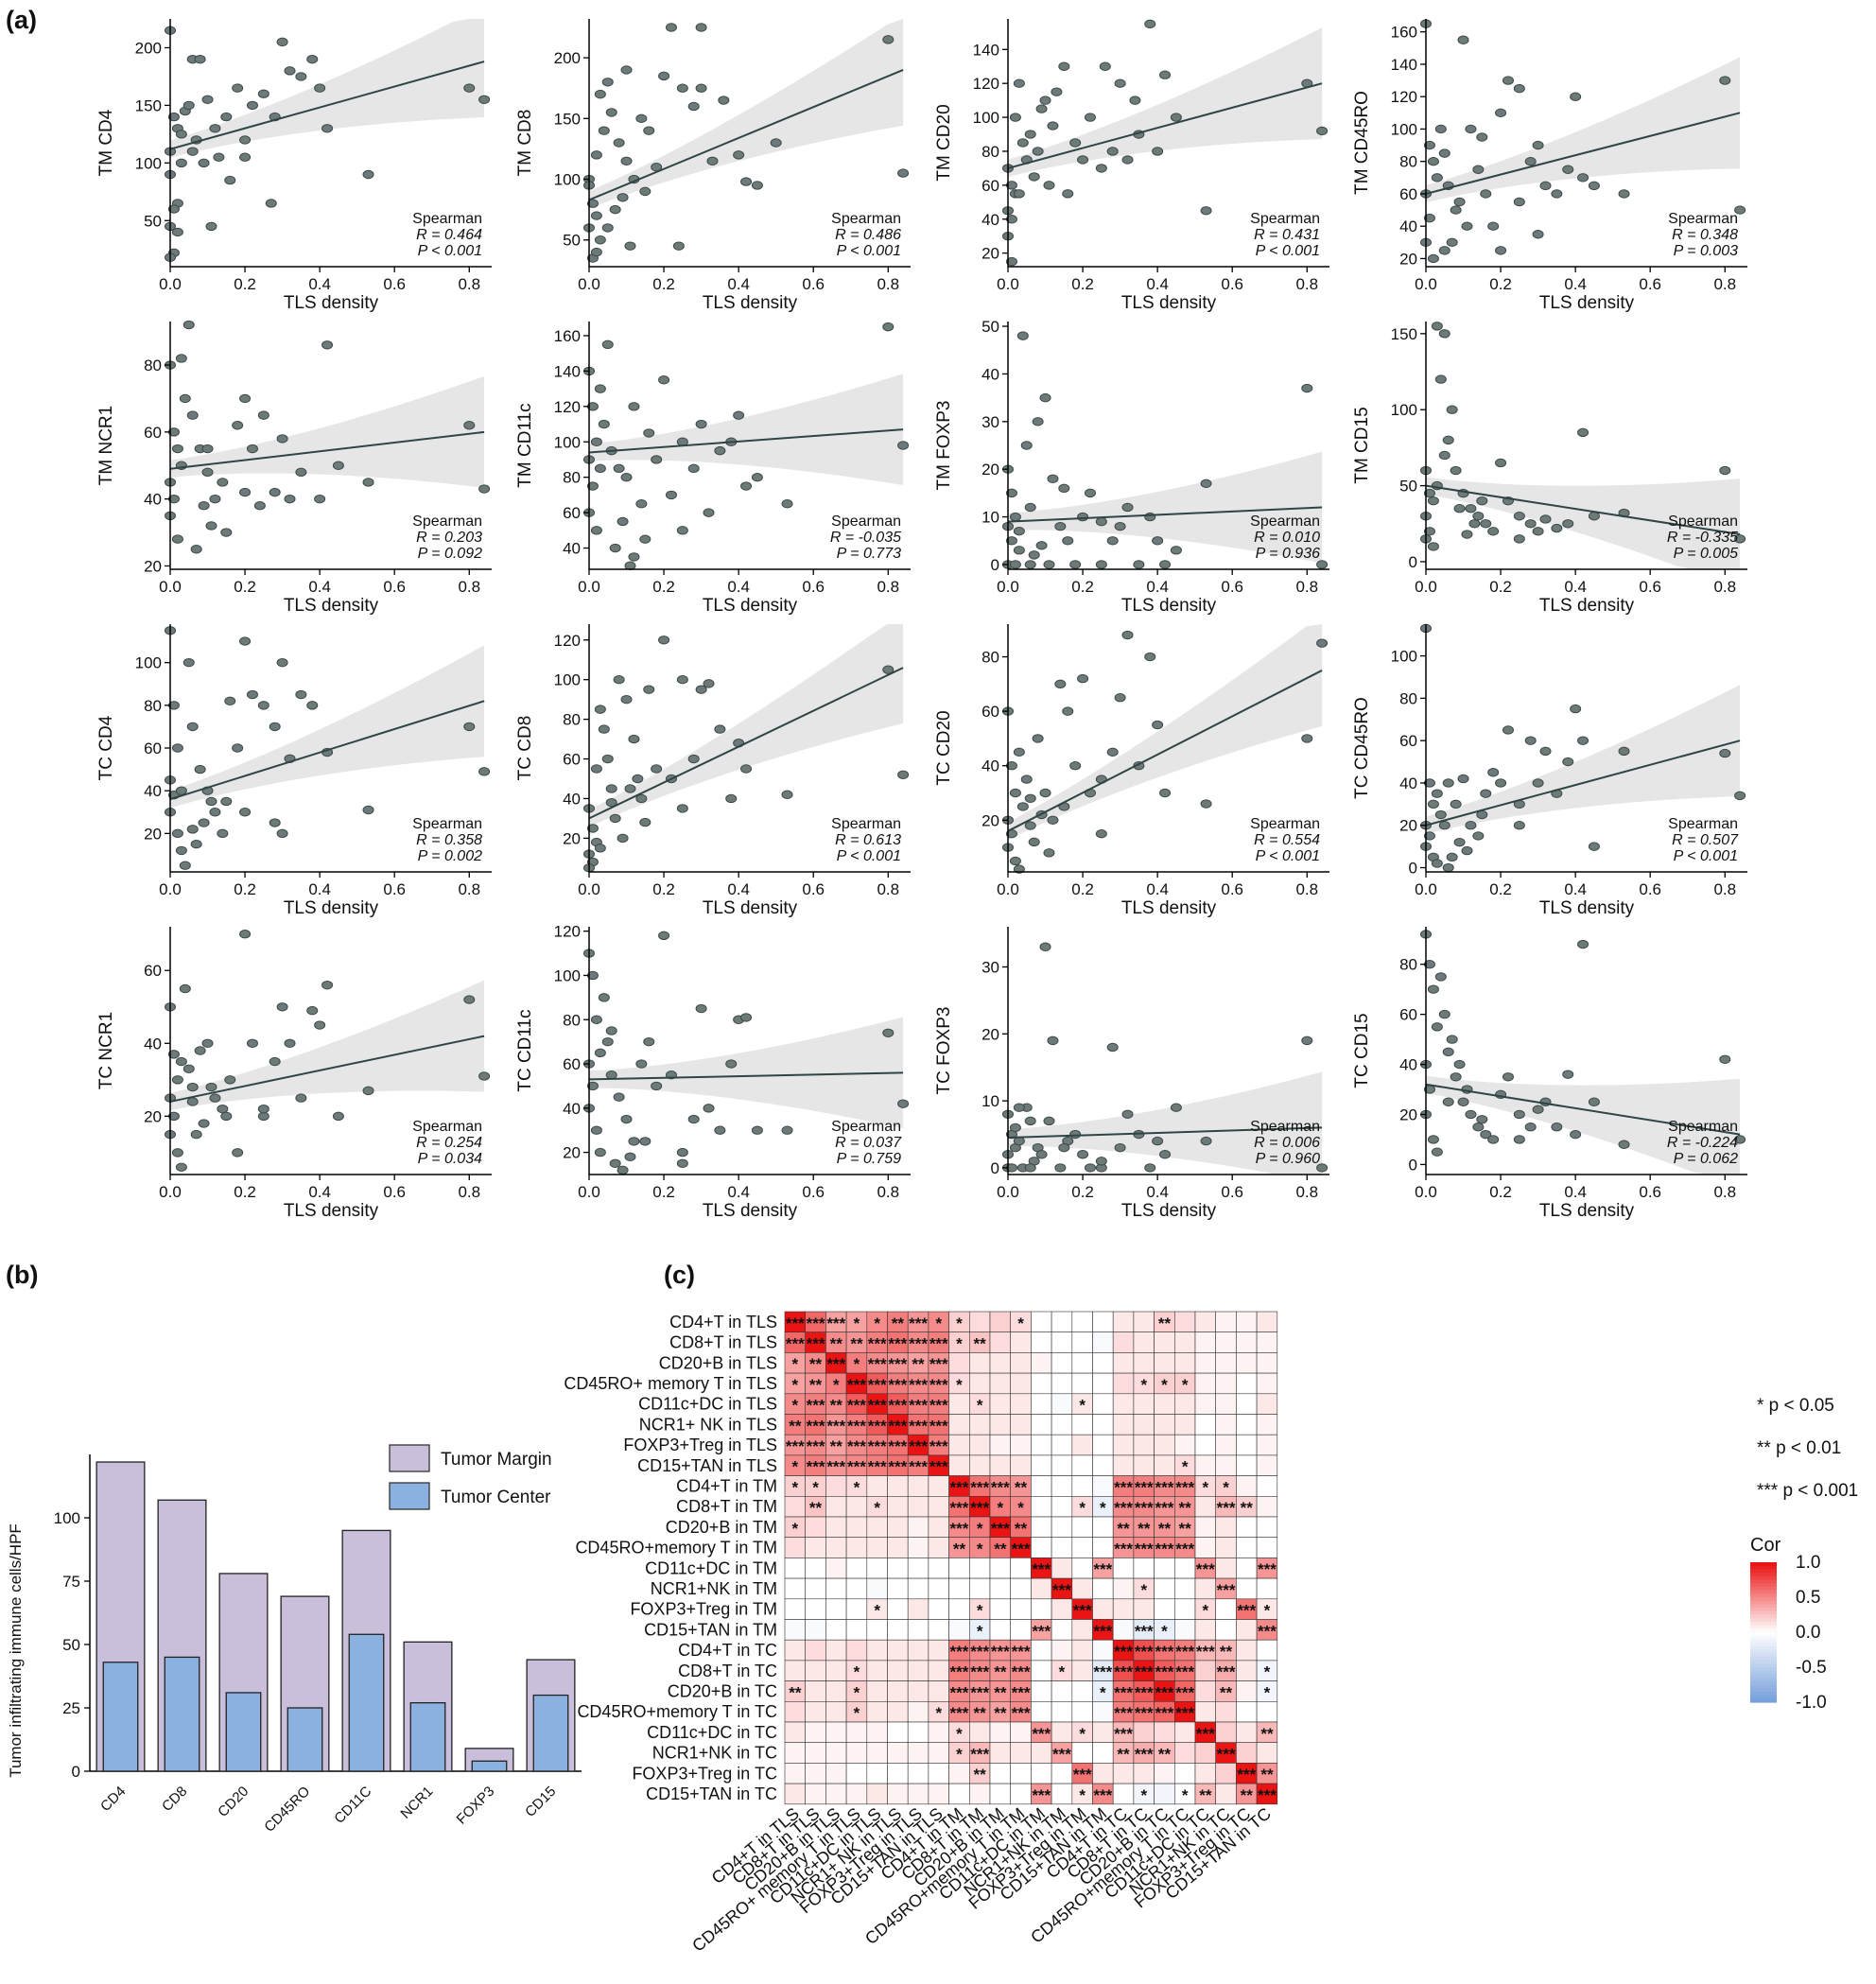  Describe the element at coordinates (723, 1322) in the screenshot. I see `row-label-cd4-t-in-tls: CD4+T in TLS` at that location.